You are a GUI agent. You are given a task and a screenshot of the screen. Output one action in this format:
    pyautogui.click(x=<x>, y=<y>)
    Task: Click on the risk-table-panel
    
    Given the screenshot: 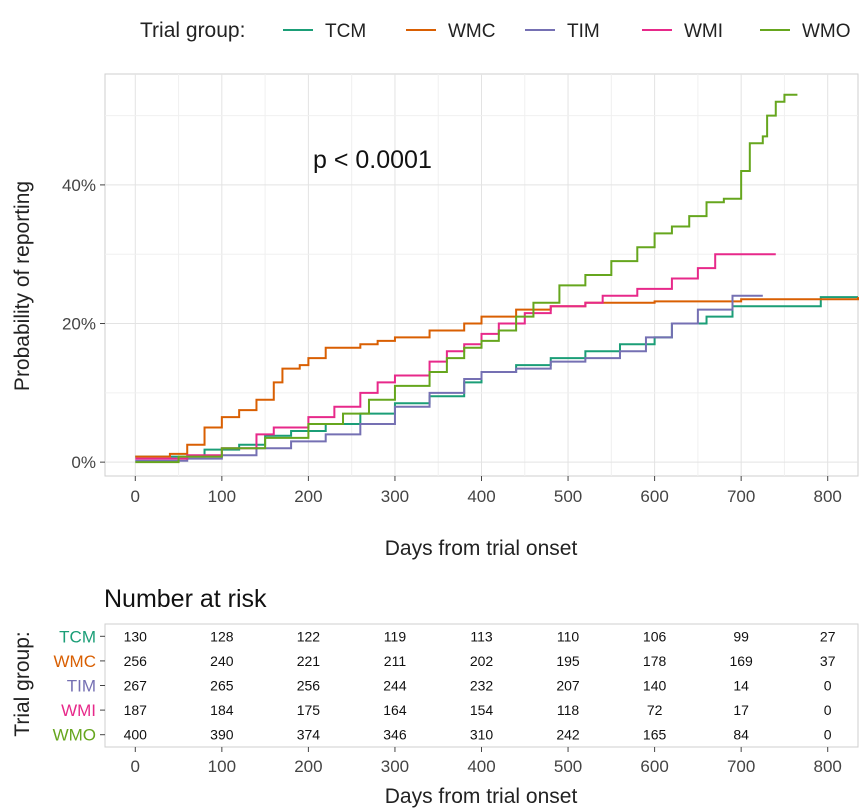 What is the action you would take?
    pyautogui.click(x=481, y=685)
    